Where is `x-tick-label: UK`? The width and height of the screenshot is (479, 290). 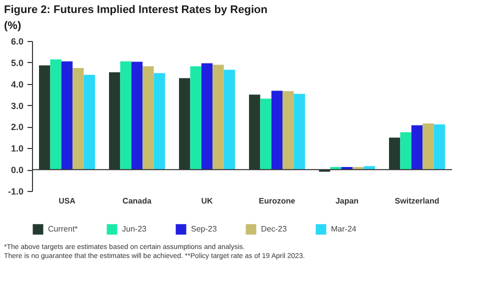
x-tick-label: UK is located at coordinates (207, 201).